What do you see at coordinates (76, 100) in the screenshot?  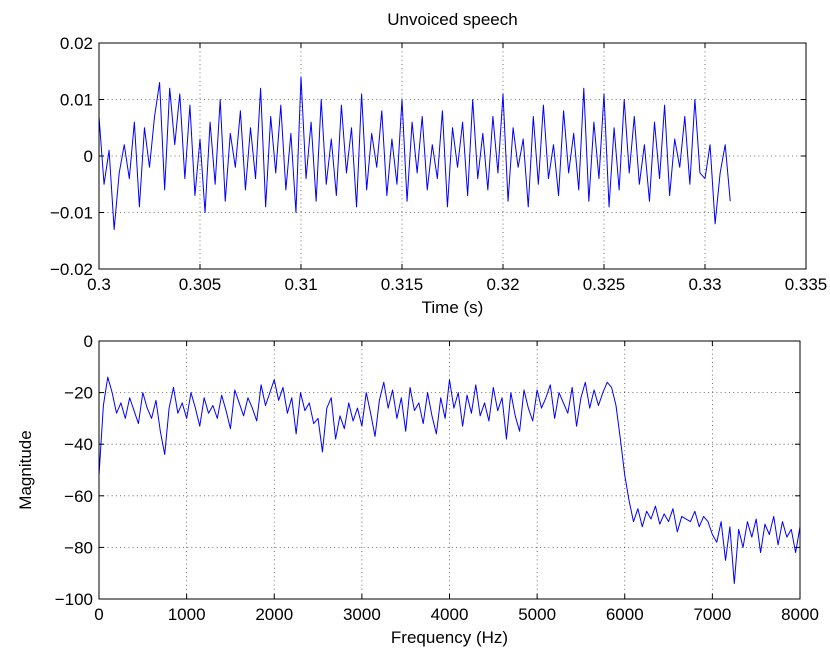 I see `y-tick-label: 0.01` at bounding box center [76, 100].